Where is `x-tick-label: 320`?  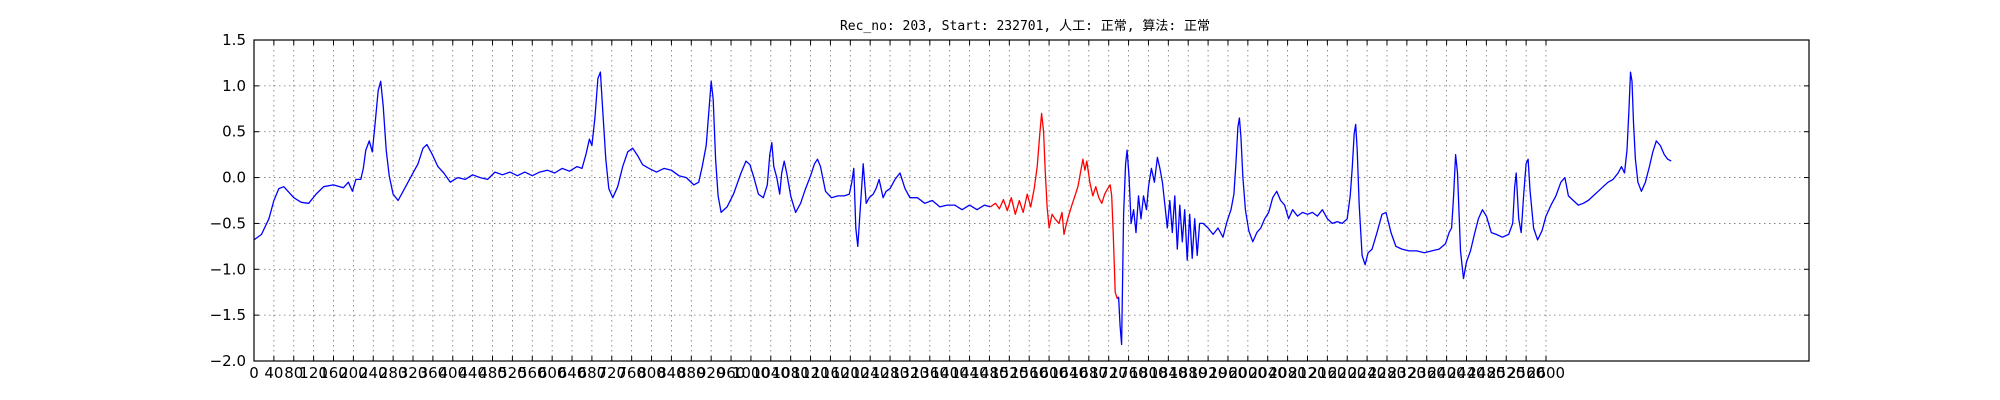 x-tick-label: 320 is located at coordinates (413, 373).